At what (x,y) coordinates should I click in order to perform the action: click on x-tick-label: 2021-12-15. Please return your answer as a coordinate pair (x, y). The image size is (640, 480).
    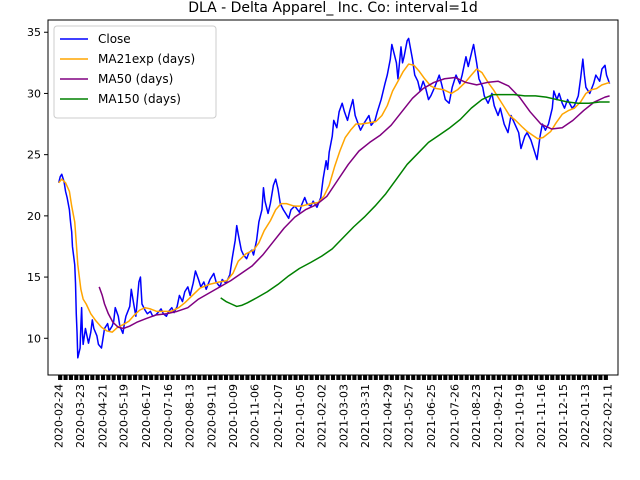
    Looking at the image, I should click on (563, 416).